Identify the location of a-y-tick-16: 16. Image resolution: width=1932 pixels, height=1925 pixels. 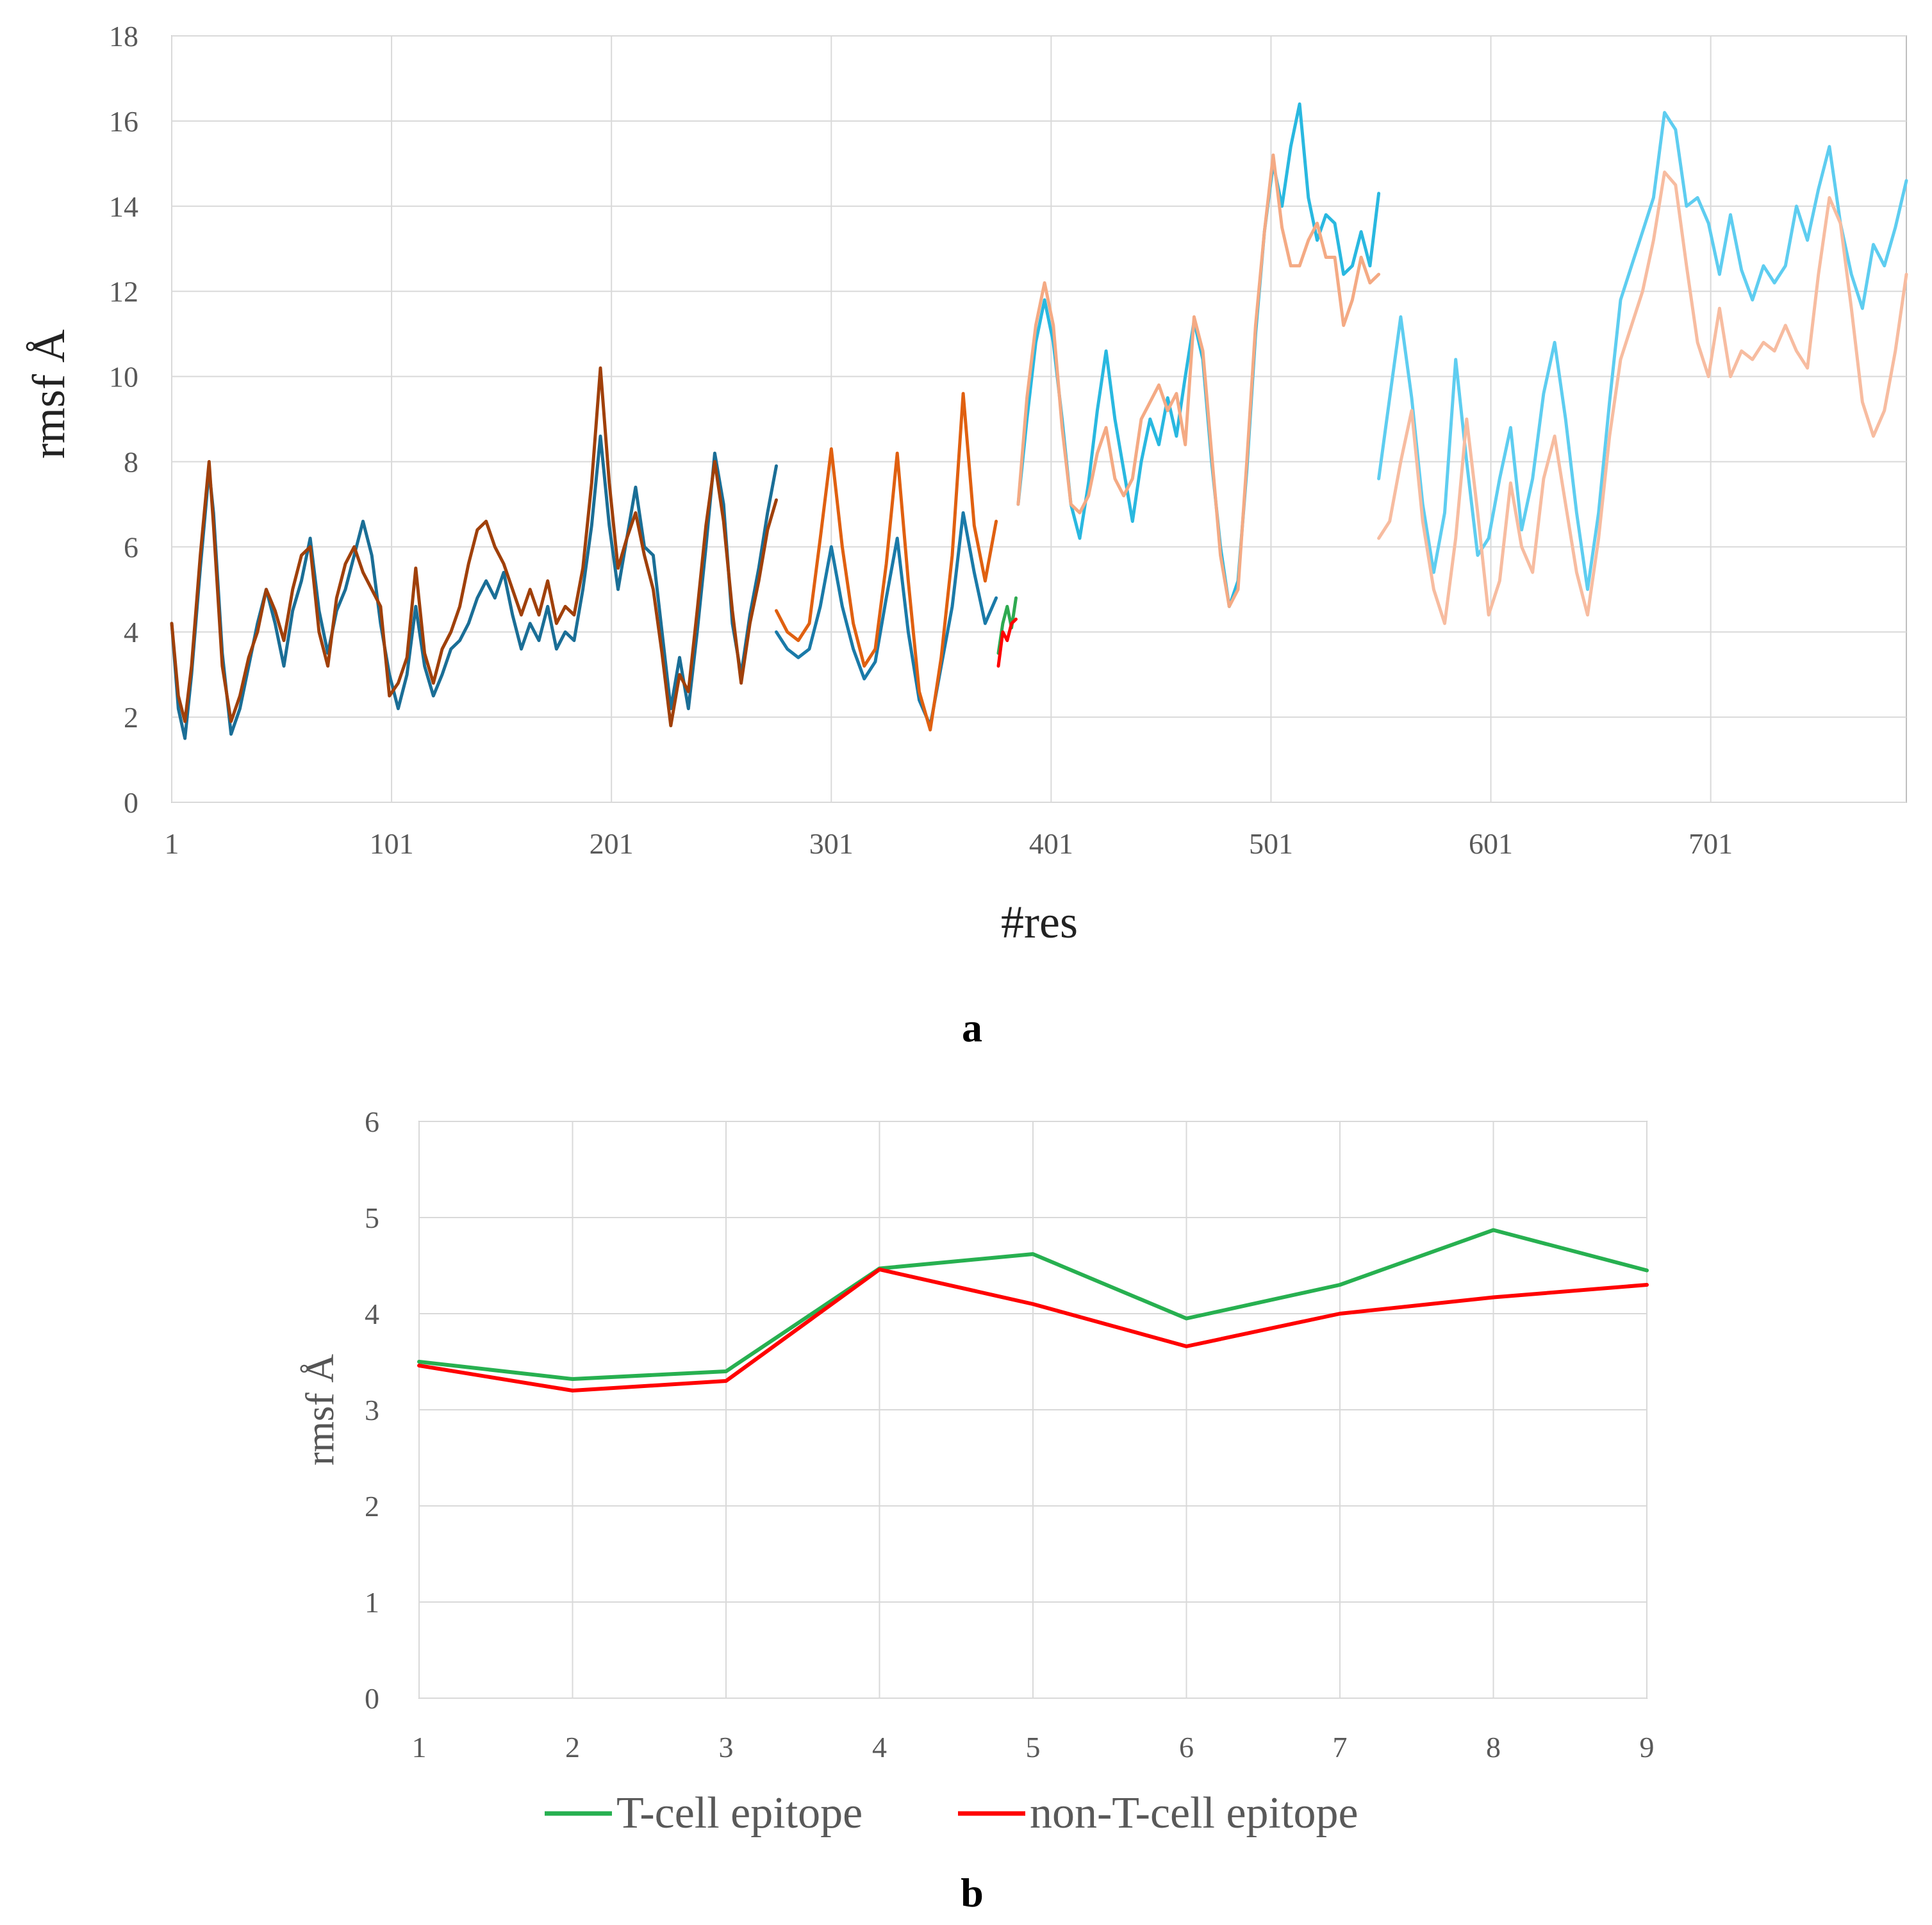
(123, 121).